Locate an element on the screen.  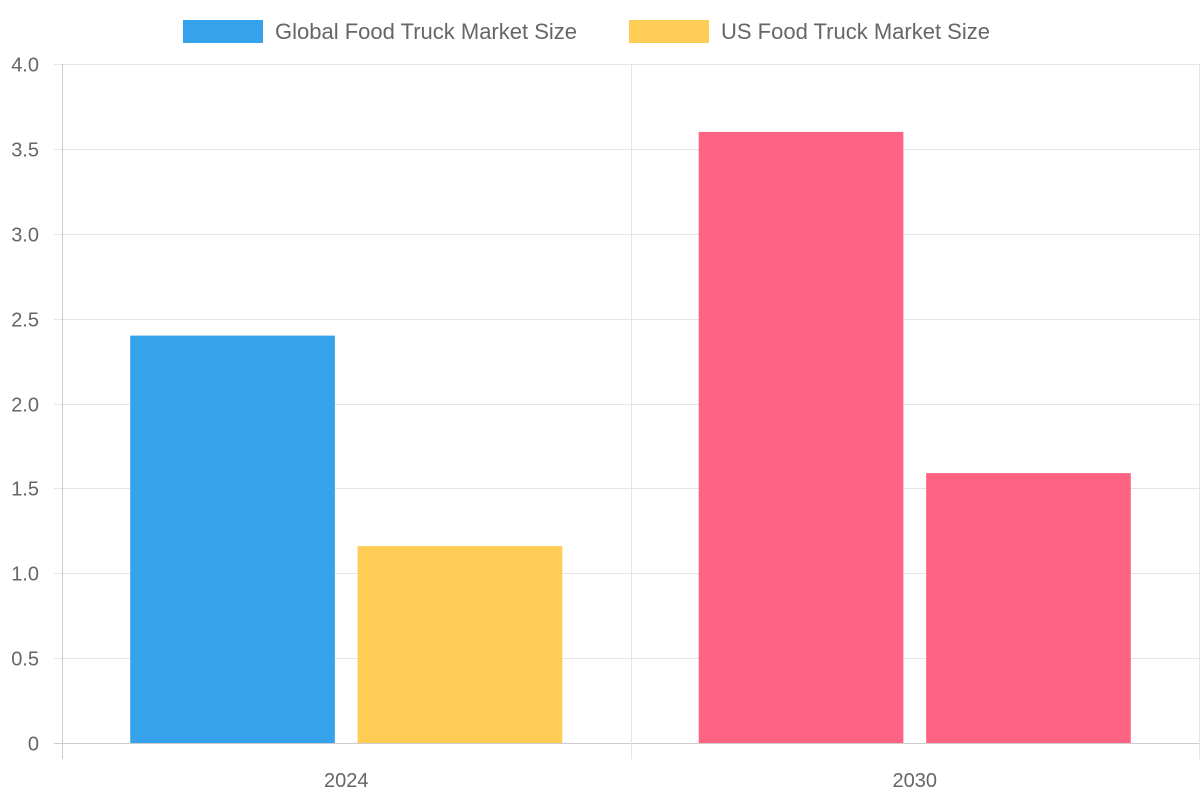
y-tick-label: 4.0 is located at coordinates (25, 66).